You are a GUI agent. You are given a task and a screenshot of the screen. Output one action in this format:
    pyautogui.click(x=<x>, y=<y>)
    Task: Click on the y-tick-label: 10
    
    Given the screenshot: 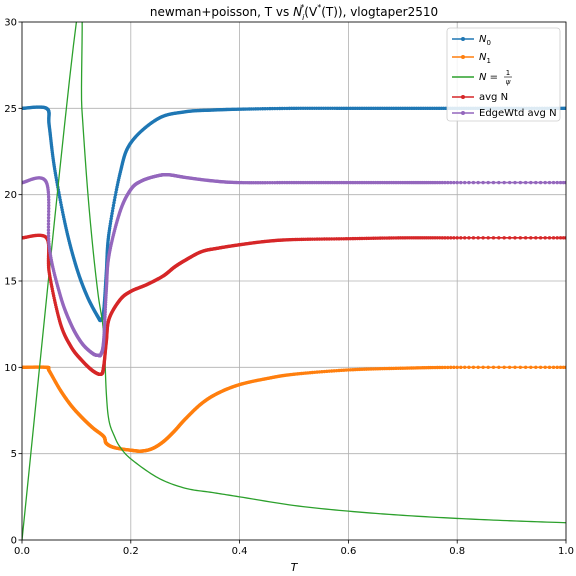 What is the action you would take?
    pyautogui.click(x=10, y=368)
    